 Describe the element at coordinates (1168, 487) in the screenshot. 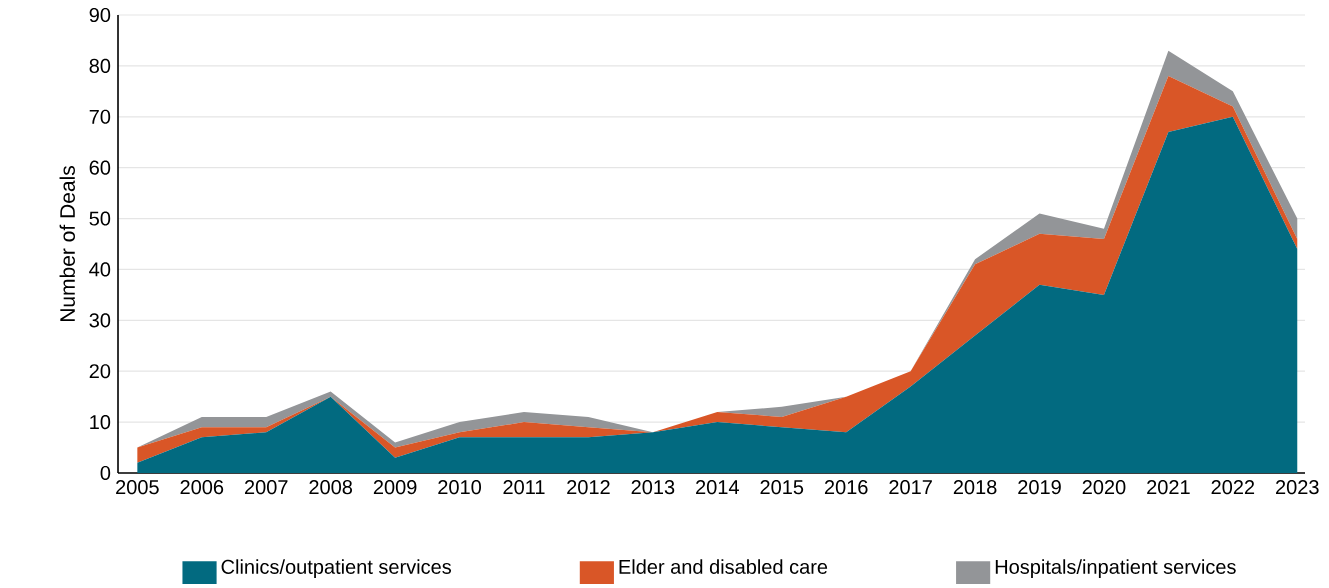

I see `x-tick-label: 2021` at that location.